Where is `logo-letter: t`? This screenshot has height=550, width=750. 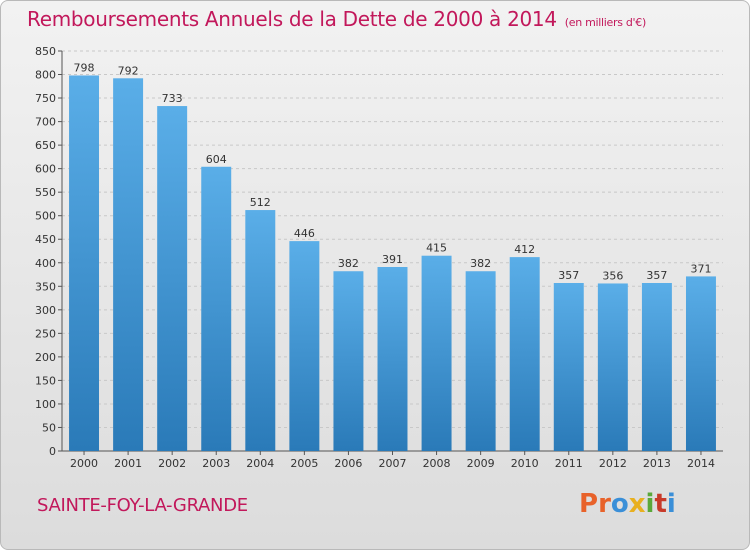
logo-letter: t is located at coordinates (660, 504).